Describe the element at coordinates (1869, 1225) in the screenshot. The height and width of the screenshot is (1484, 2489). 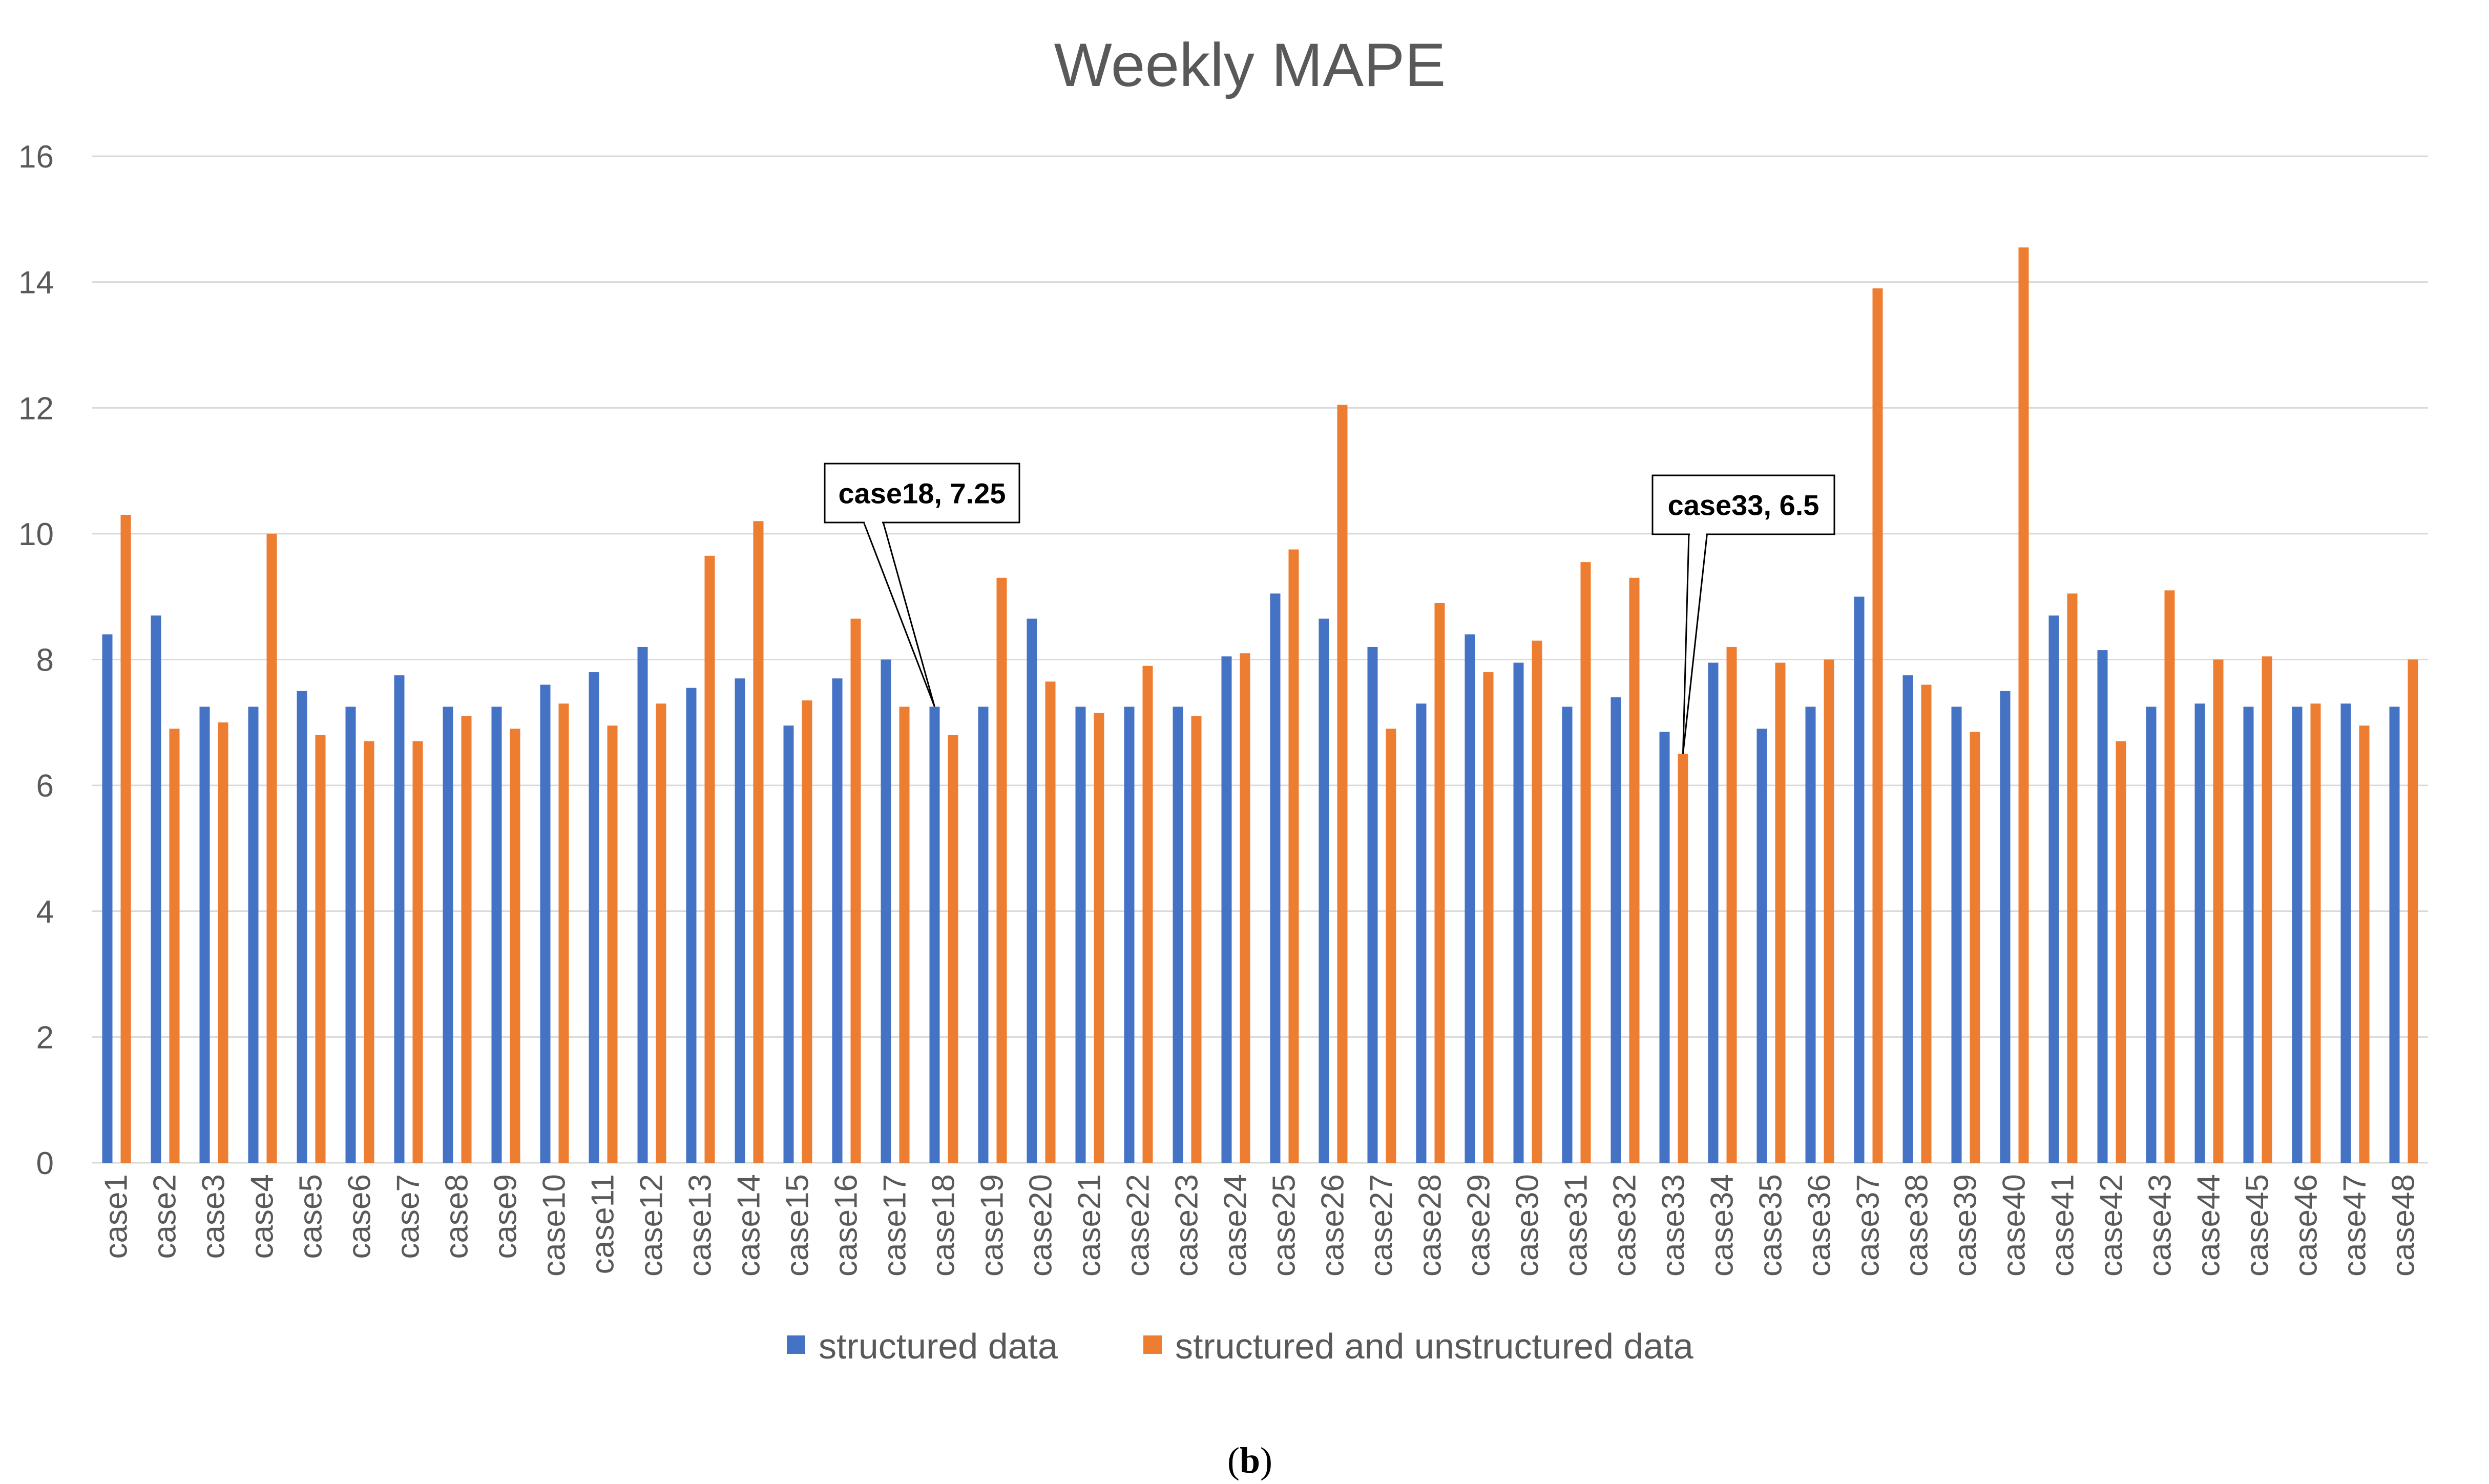
I see `x-tick-label: case37` at that location.